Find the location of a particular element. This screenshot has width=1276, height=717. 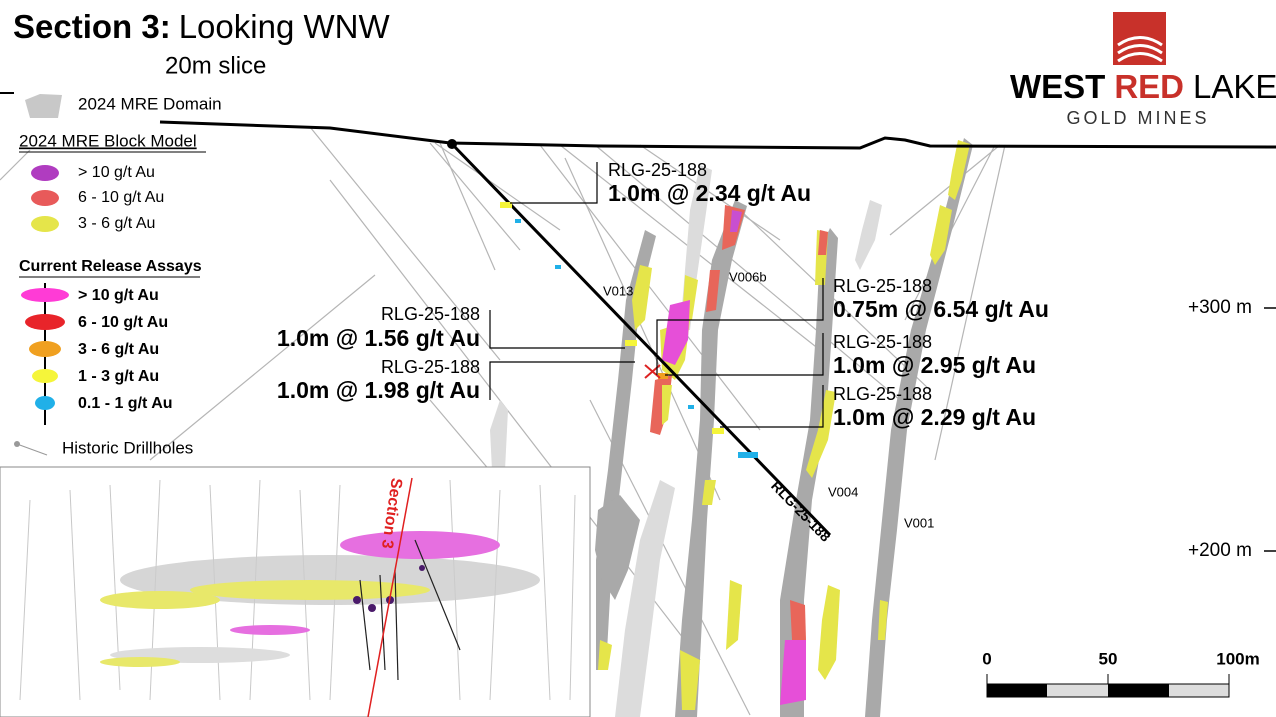

text: WEST RED LAKE is located at coordinates (1143, 86).